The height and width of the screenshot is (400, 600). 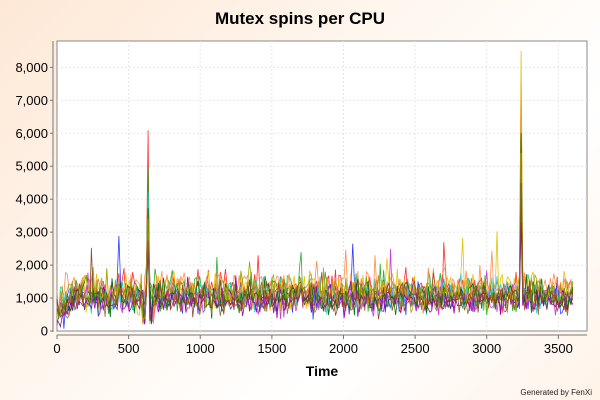 What do you see at coordinates (31, 100) in the screenshot?
I see `y-tick-label: 7,000` at bounding box center [31, 100].